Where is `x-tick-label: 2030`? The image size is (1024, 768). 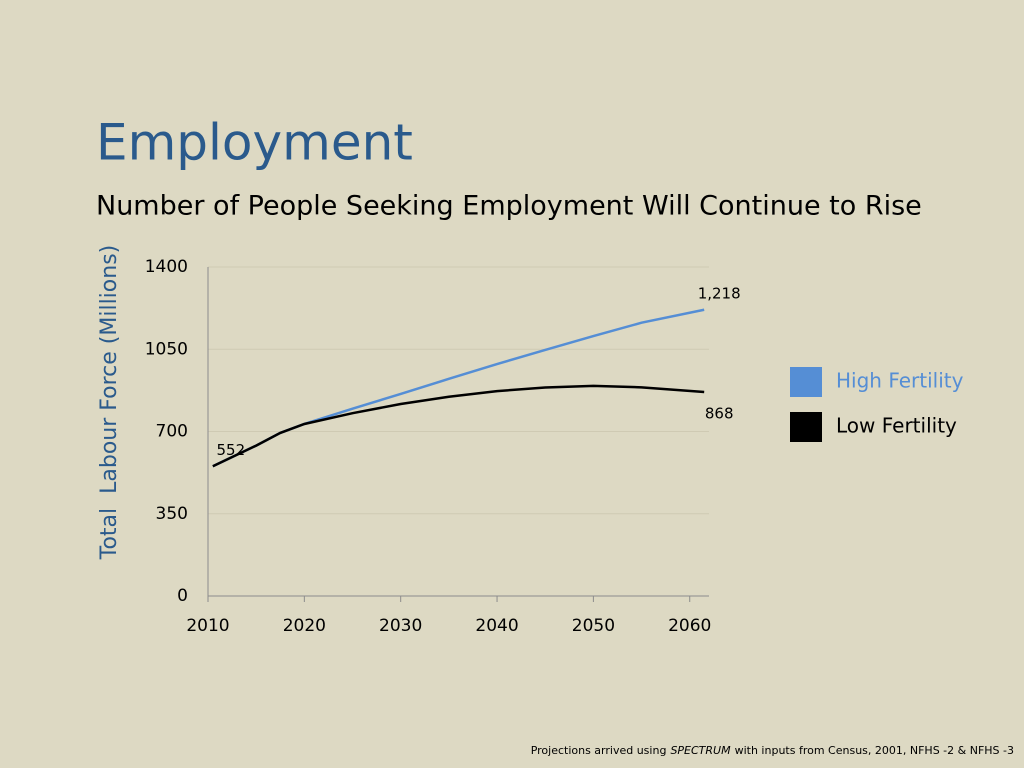 x-tick-label: 2030 is located at coordinates (400, 626).